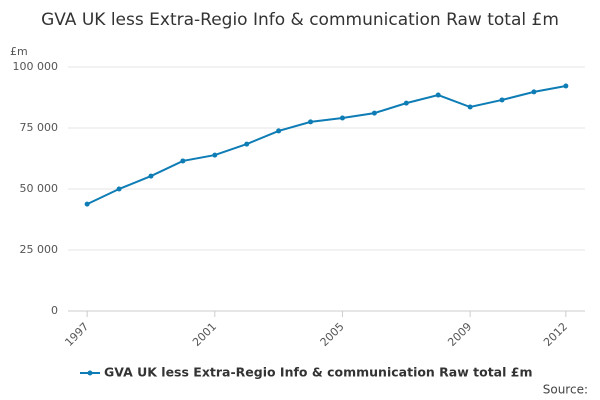 The height and width of the screenshot is (400, 600). What do you see at coordinates (90, 373) in the screenshot?
I see `legend-marker` at bounding box center [90, 373].